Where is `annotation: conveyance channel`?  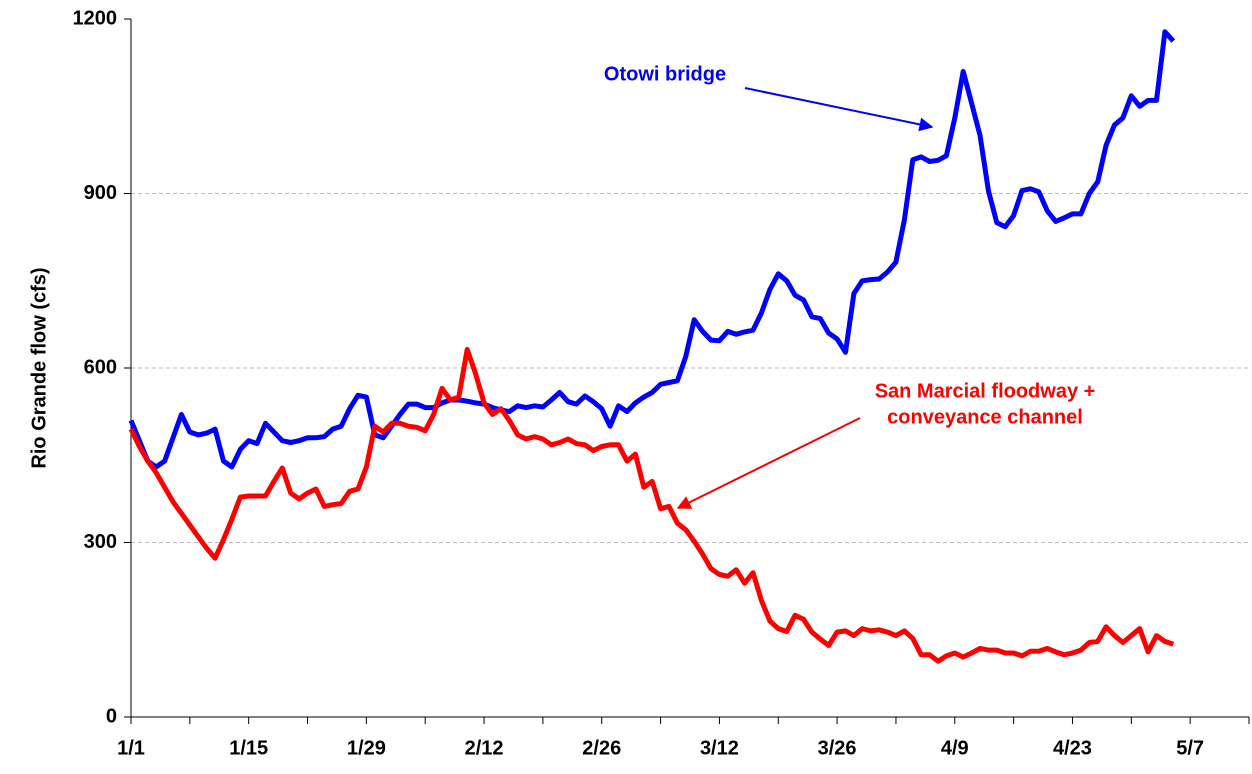
annotation: conveyance channel is located at coordinates (985, 417).